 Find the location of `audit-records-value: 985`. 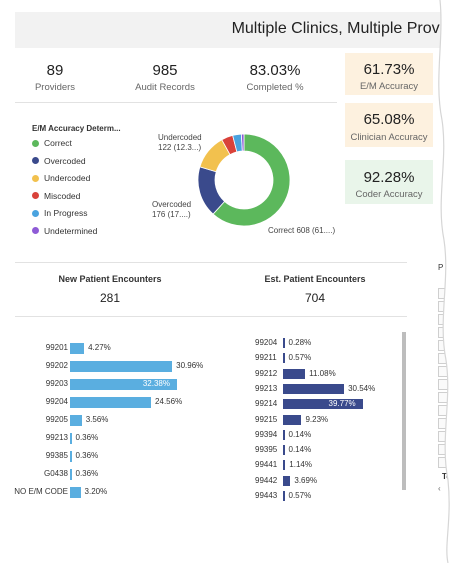

audit-records-value: 985 is located at coordinates (165, 70).